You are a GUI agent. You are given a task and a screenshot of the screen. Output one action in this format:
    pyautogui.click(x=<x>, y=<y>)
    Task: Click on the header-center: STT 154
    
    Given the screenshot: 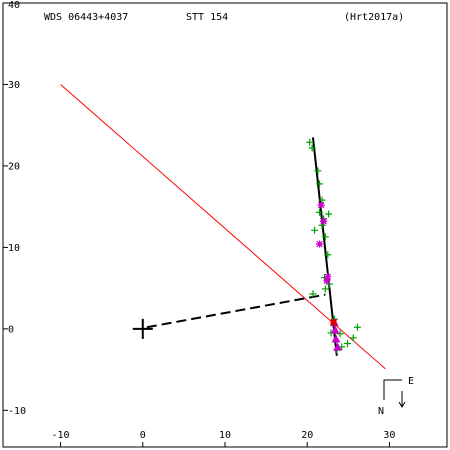 What is the action you would take?
    pyautogui.click(x=207, y=17)
    